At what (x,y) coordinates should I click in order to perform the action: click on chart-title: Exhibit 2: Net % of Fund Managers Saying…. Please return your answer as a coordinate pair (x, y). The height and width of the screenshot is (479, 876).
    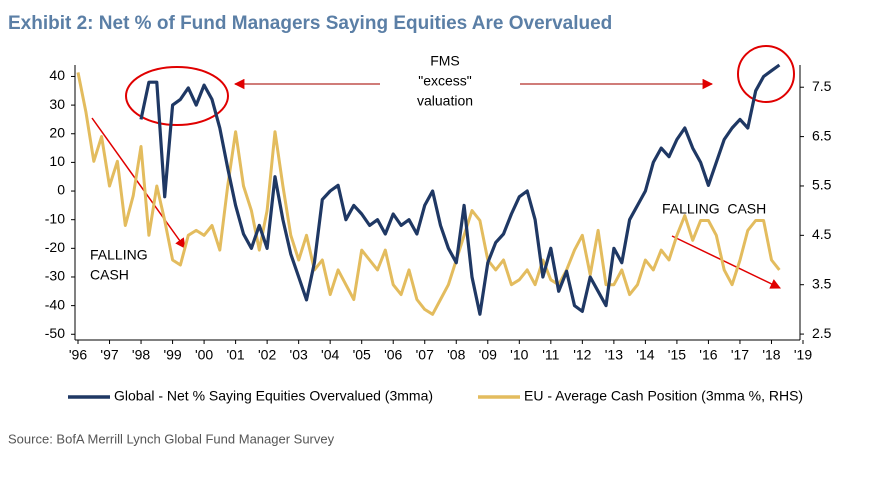
    Looking at the image, I should click on (310, 23).